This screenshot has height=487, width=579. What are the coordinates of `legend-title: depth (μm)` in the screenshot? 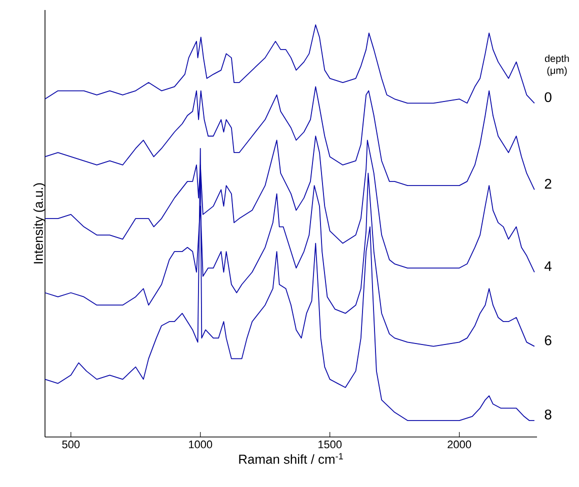 It's located at (556, 65).